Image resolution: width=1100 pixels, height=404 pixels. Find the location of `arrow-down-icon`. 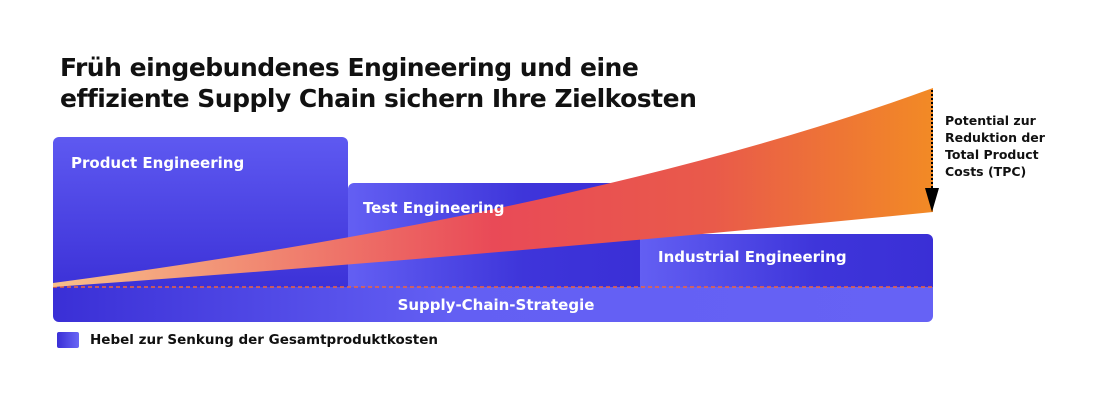

arrow-down-icon is located at coordinates (932, 200).